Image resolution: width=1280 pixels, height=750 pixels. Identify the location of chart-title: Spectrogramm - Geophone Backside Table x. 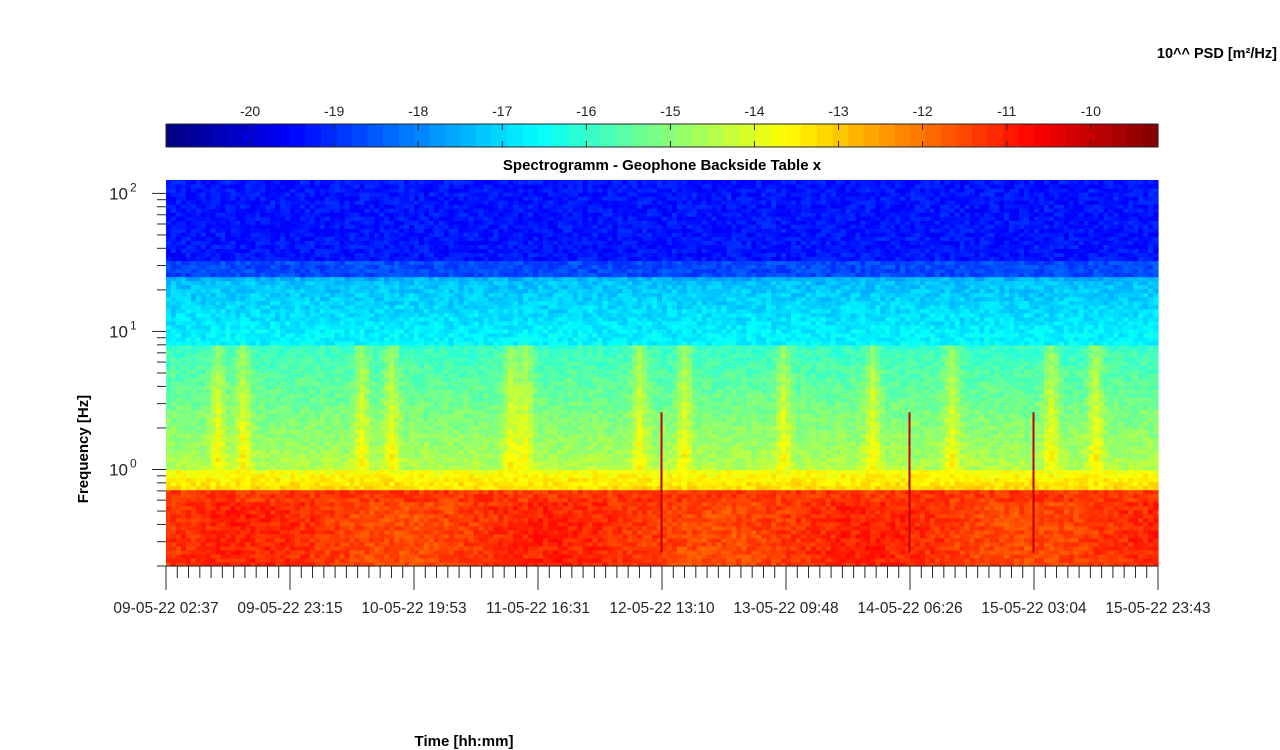
(662, 165).